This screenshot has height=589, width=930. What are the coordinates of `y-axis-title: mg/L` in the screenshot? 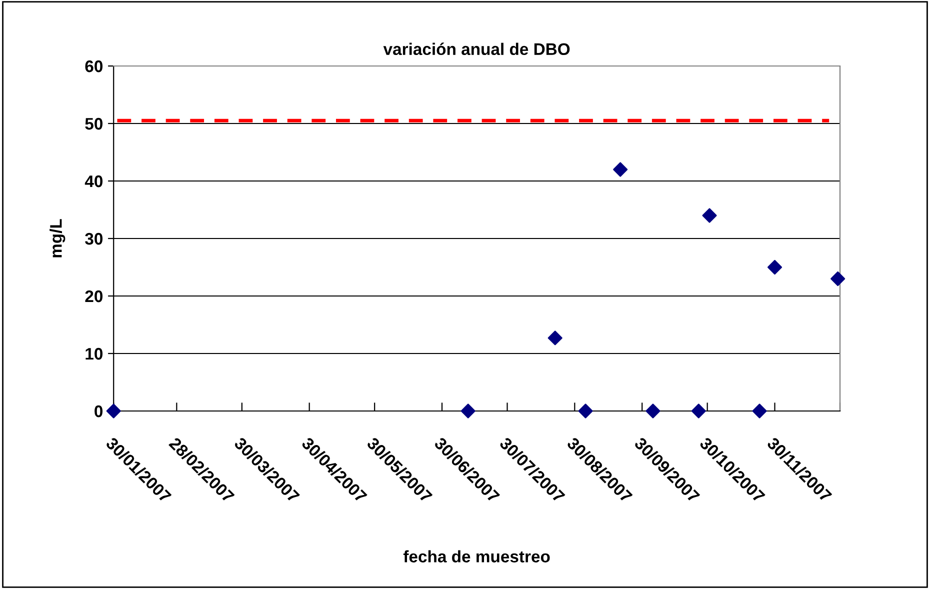 It's located at (58, 238).